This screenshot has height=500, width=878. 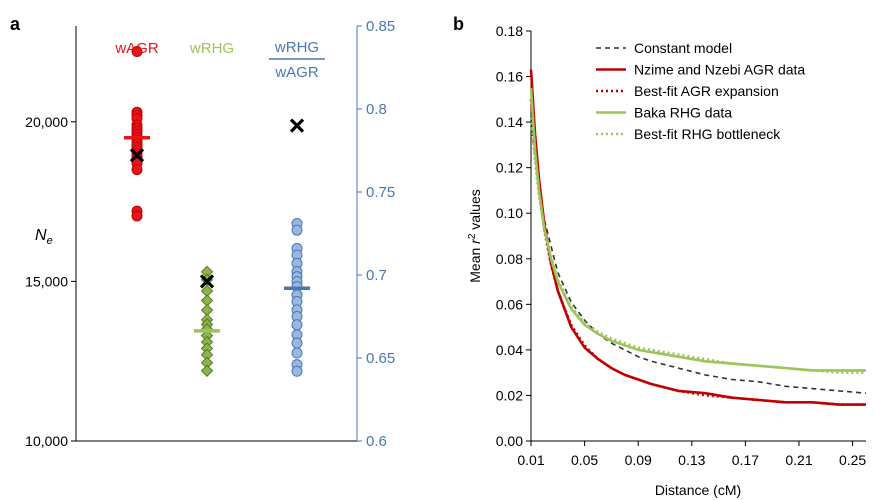 I want to click on panel-b-x-ticks: 0.01 0.05 0.09 0.13 0.17 0.21 0.25, so click(x=691, y=454).